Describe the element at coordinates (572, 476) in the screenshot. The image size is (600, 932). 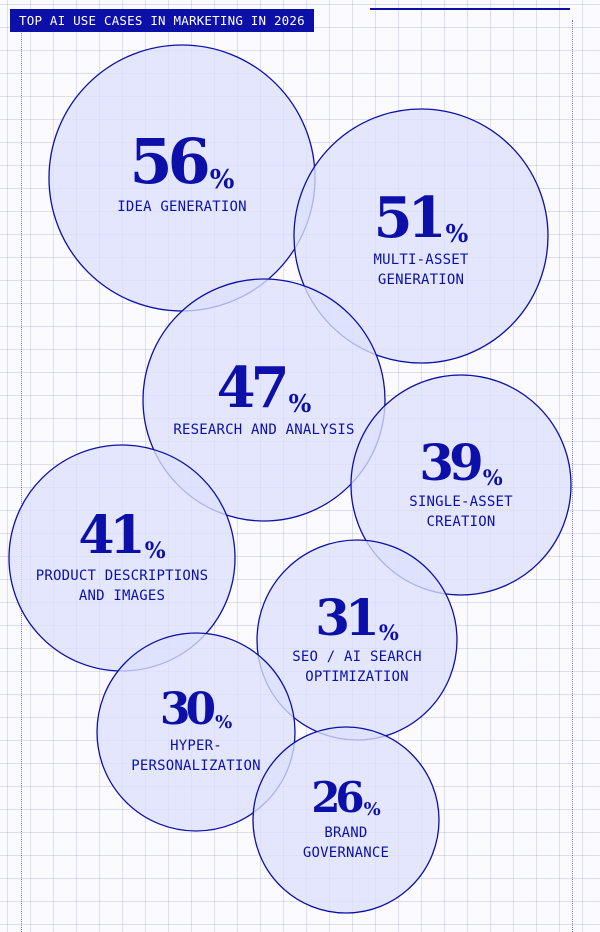
I see `guide-line-right` at that location.